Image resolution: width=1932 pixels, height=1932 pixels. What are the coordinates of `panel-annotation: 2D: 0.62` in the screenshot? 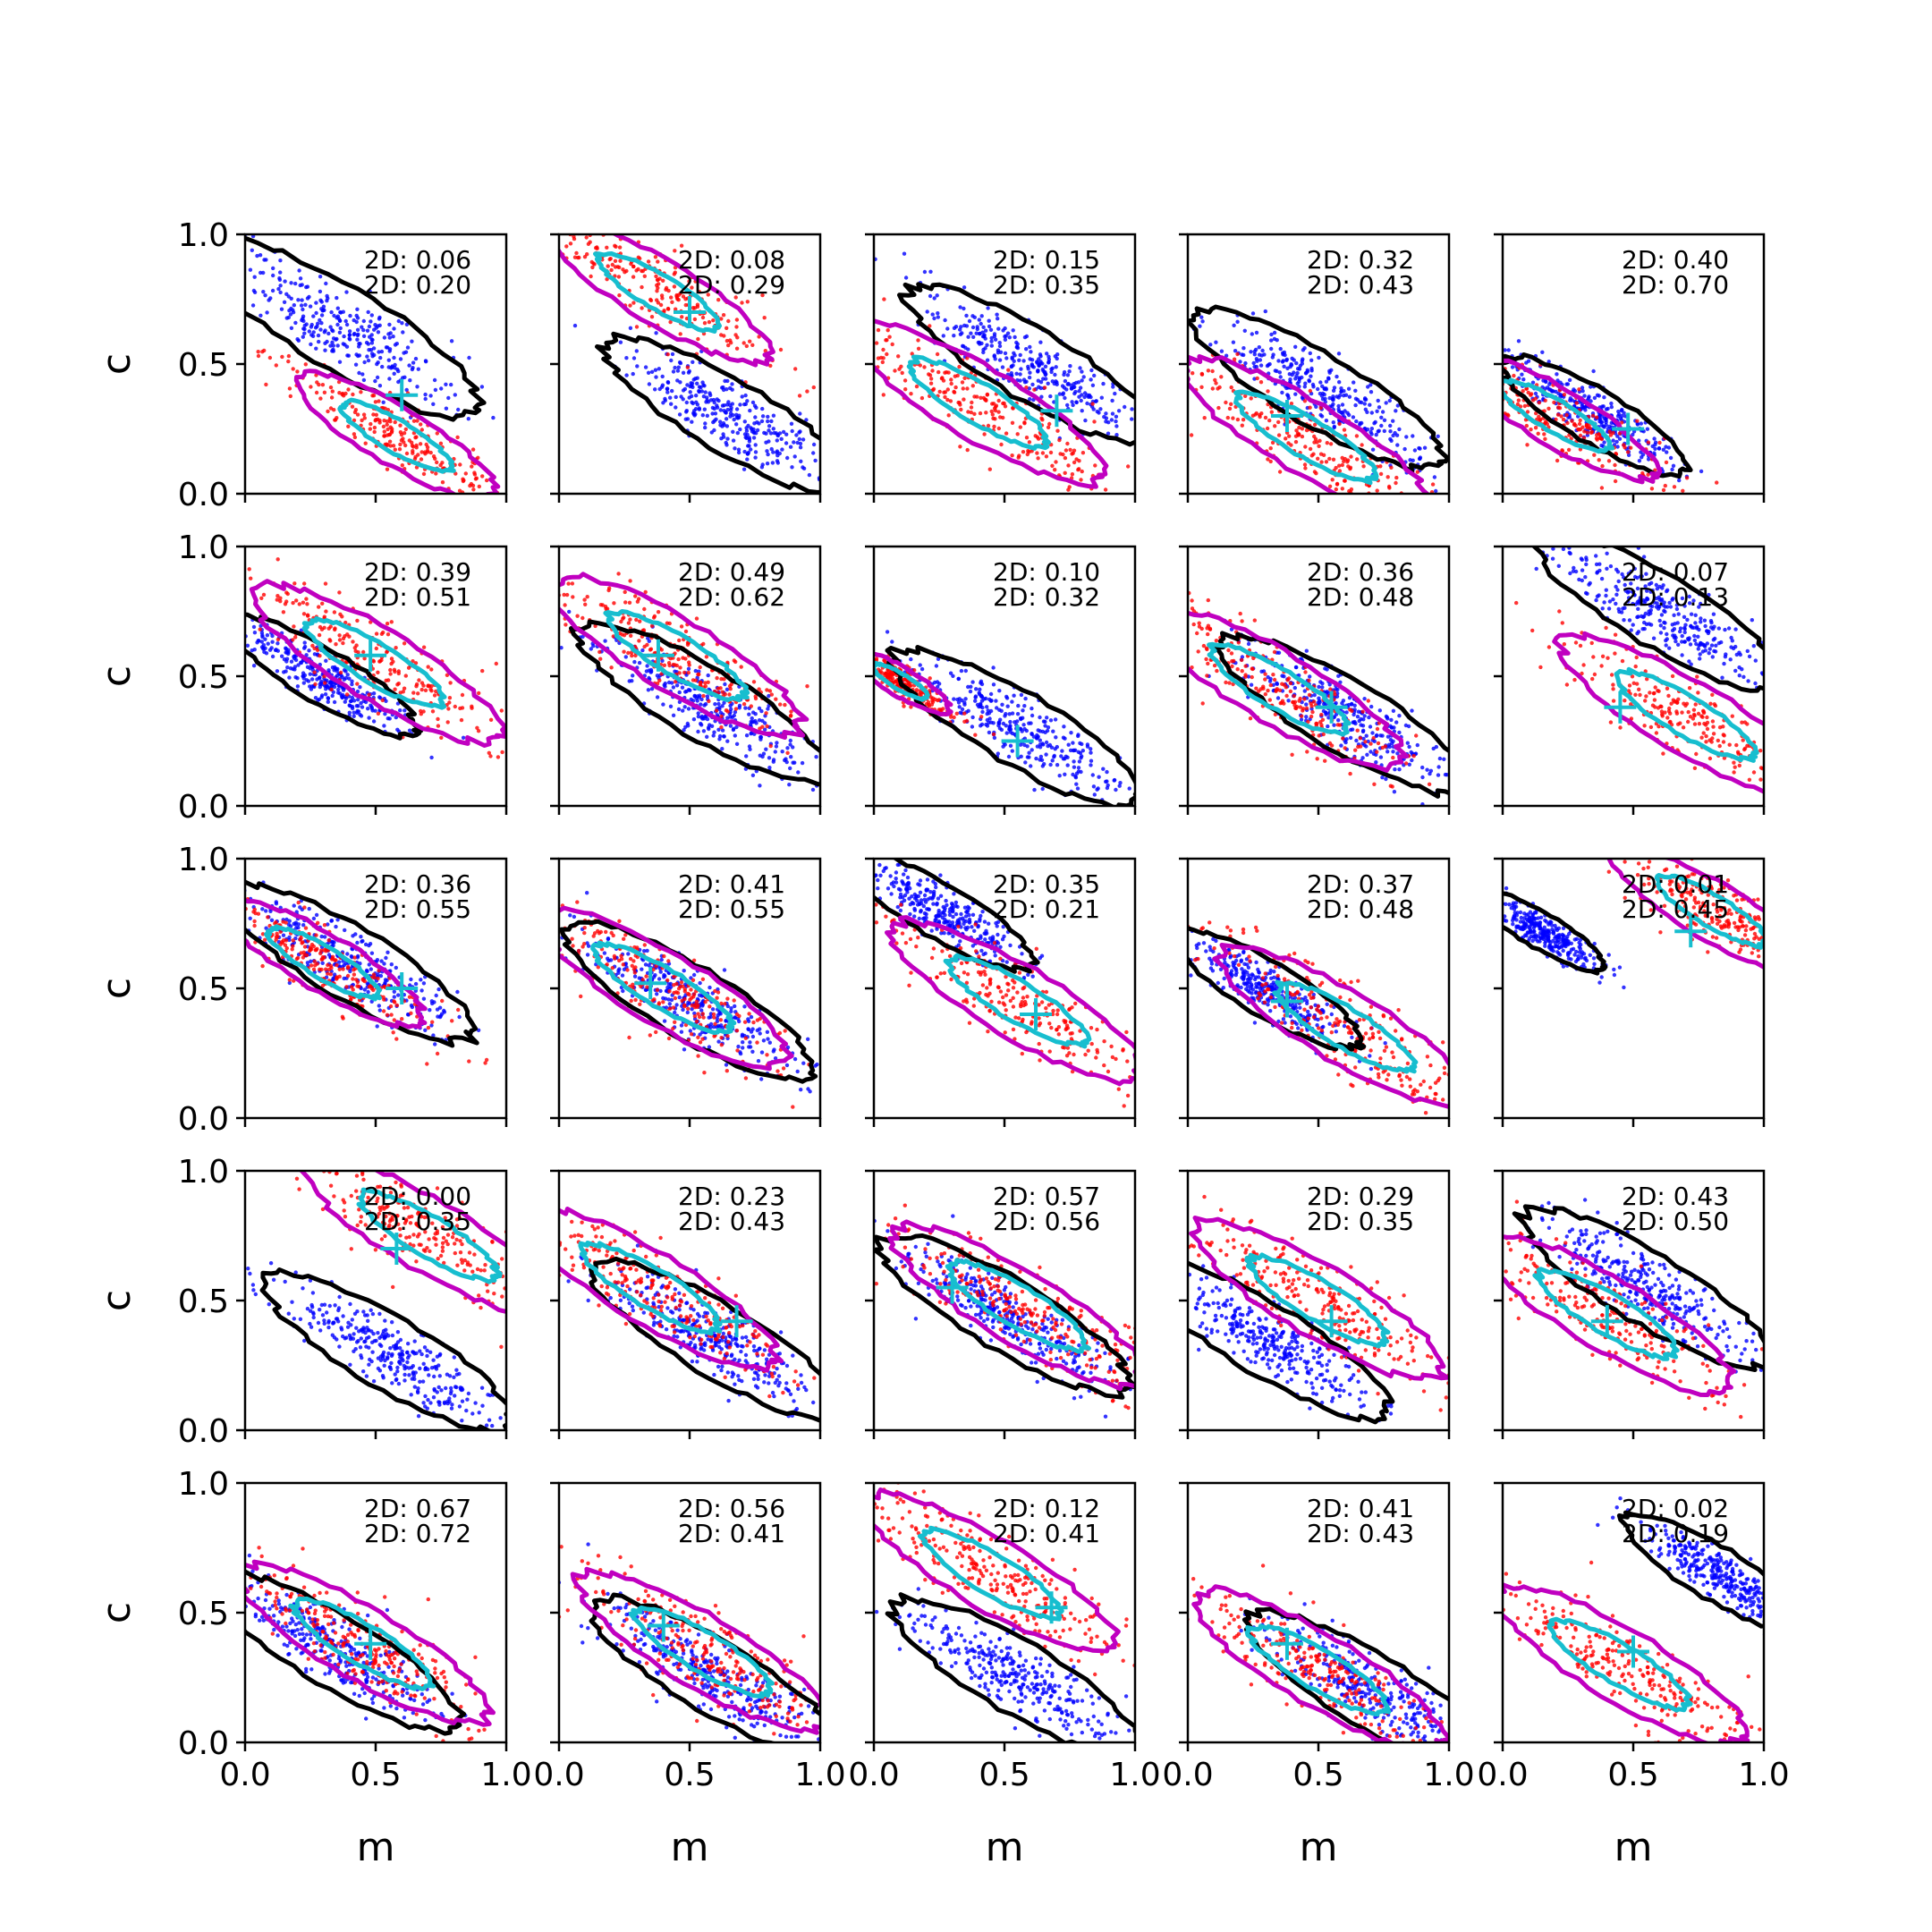 It's located at (731, 597).